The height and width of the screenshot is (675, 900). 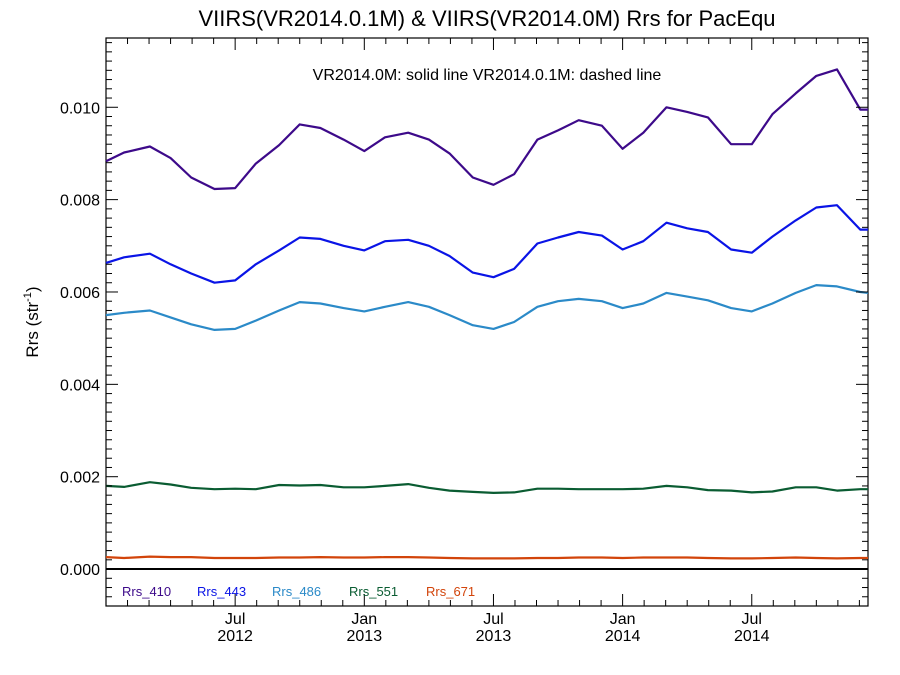 I want to click on y-axis-title: Rrs (str-1), so click(x=32, y=321).